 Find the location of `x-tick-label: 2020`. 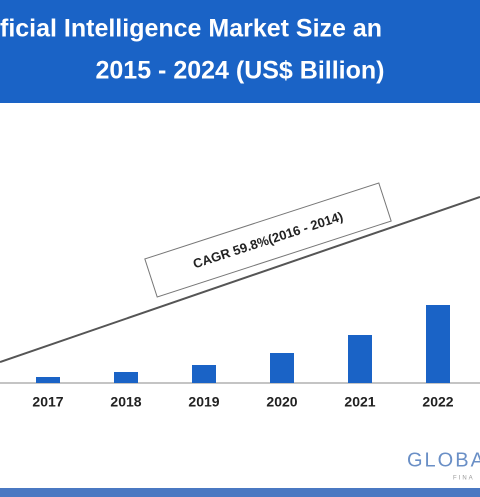

x-tick-label: 2020 is located at coordinates (281, 402).